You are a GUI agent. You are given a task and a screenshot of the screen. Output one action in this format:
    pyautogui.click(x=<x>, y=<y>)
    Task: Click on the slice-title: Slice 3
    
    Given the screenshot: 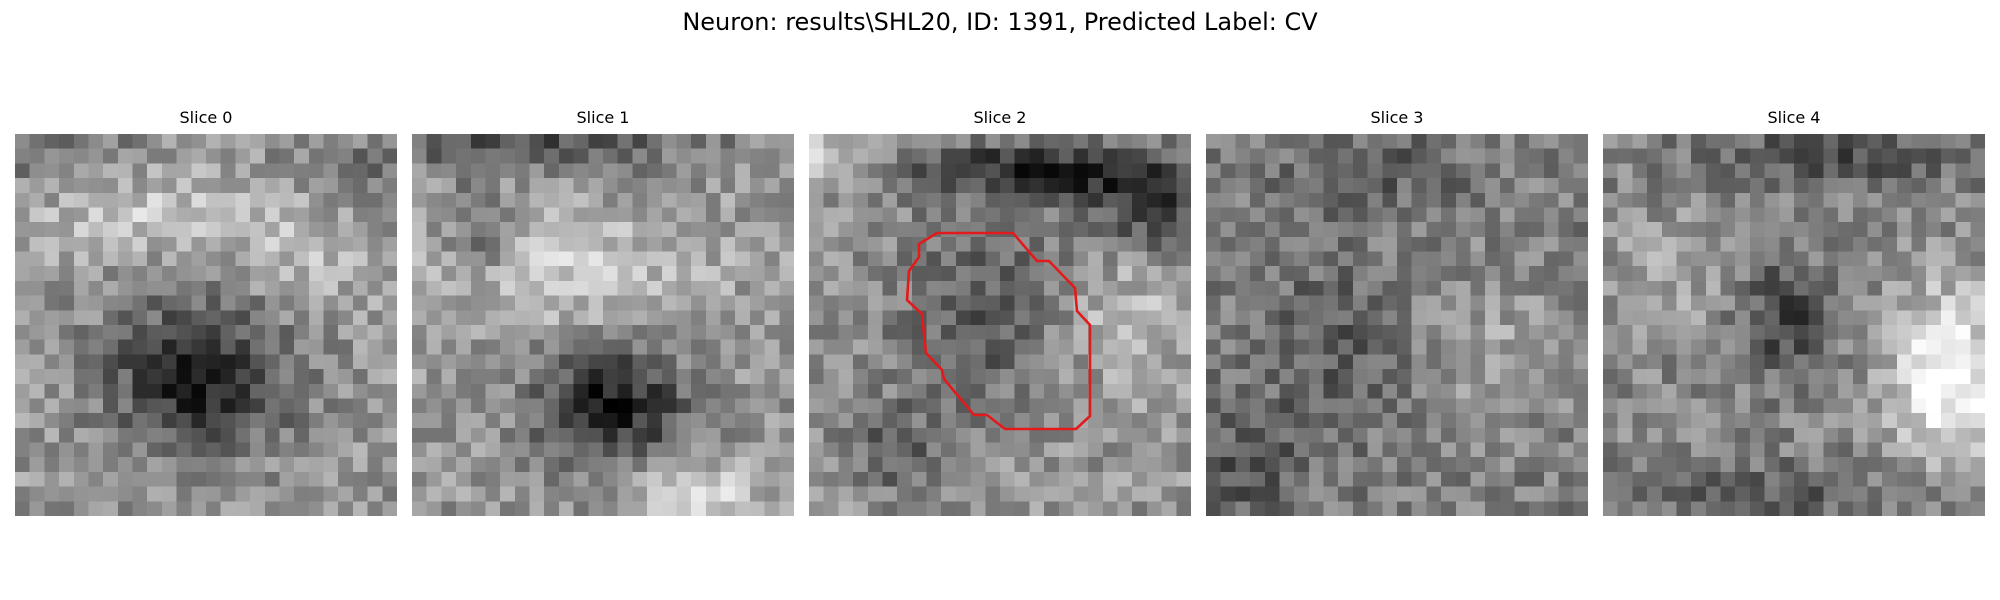 What is the action you would take?
    pyautogui.click(x=1397, y=117)
    